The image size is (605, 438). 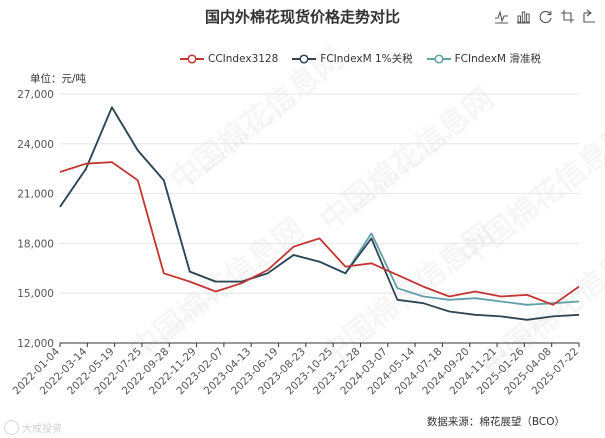 What do you see at coordinates (589, 16) in the screenshot?
I see `zoom-reset-icon` at bounding box center [589, 16].